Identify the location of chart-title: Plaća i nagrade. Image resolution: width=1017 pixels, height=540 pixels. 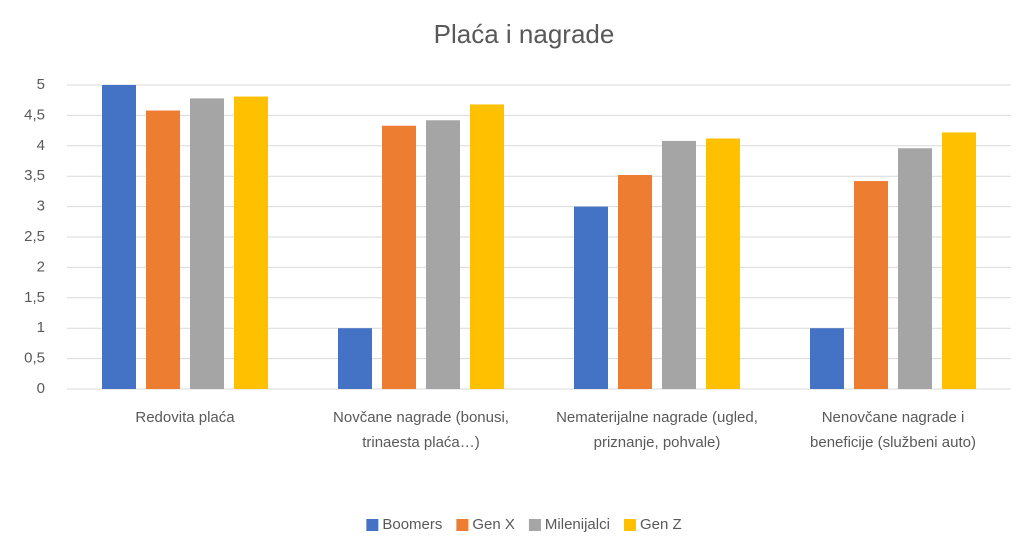
(524, 34).